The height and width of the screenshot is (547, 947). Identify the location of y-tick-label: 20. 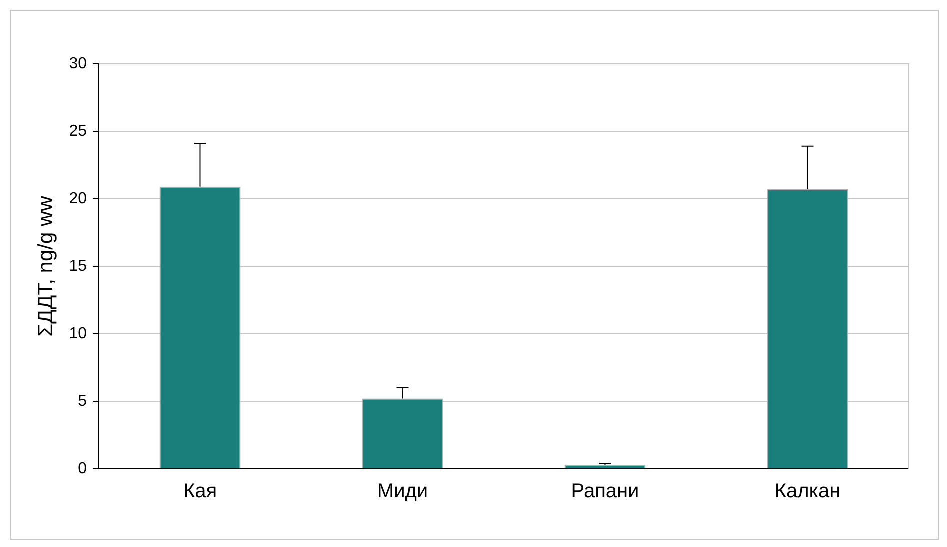
(78, 199).